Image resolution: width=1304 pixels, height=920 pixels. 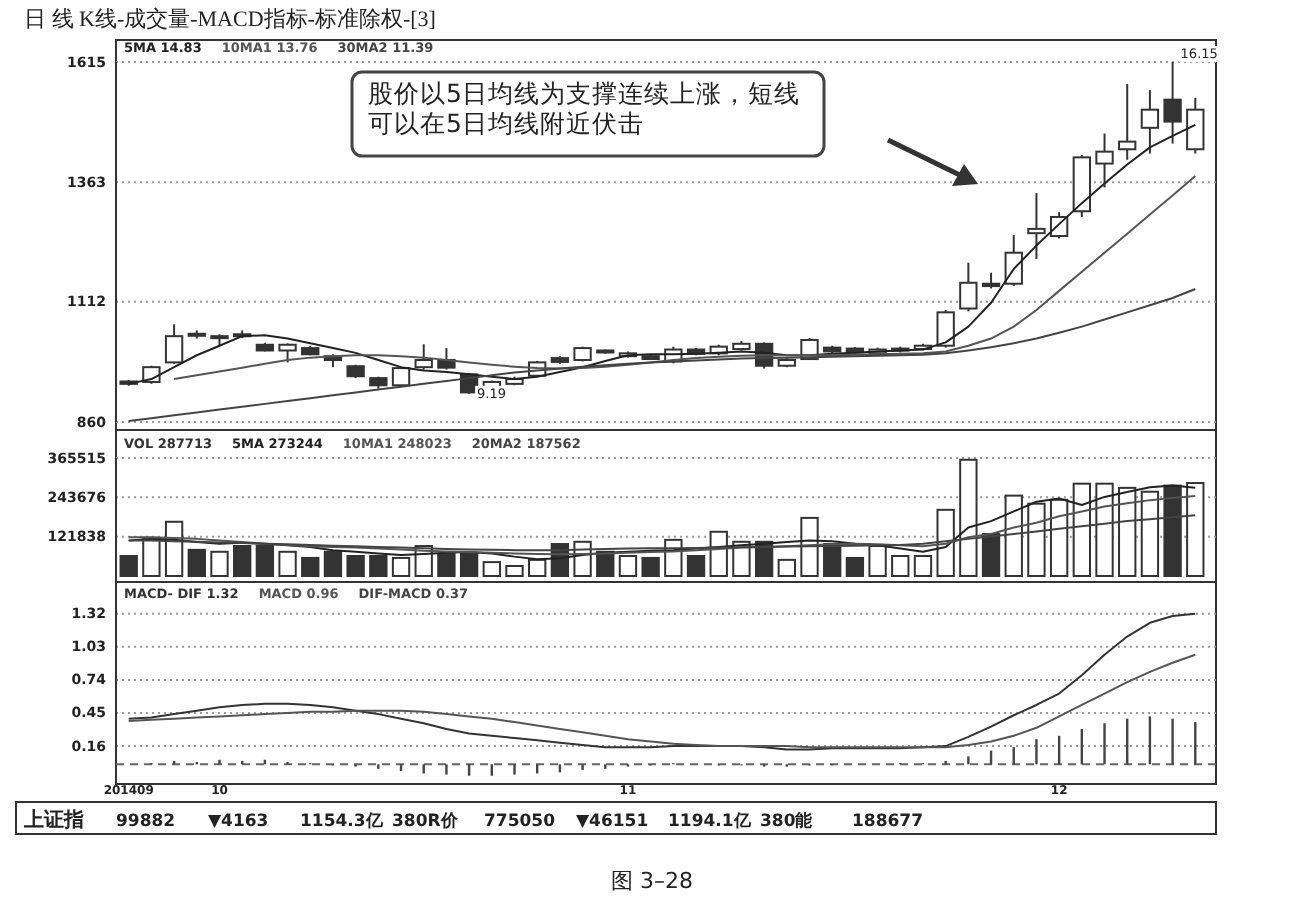 I want to click on text: 1154.3亿, so click(x=343, y=821).